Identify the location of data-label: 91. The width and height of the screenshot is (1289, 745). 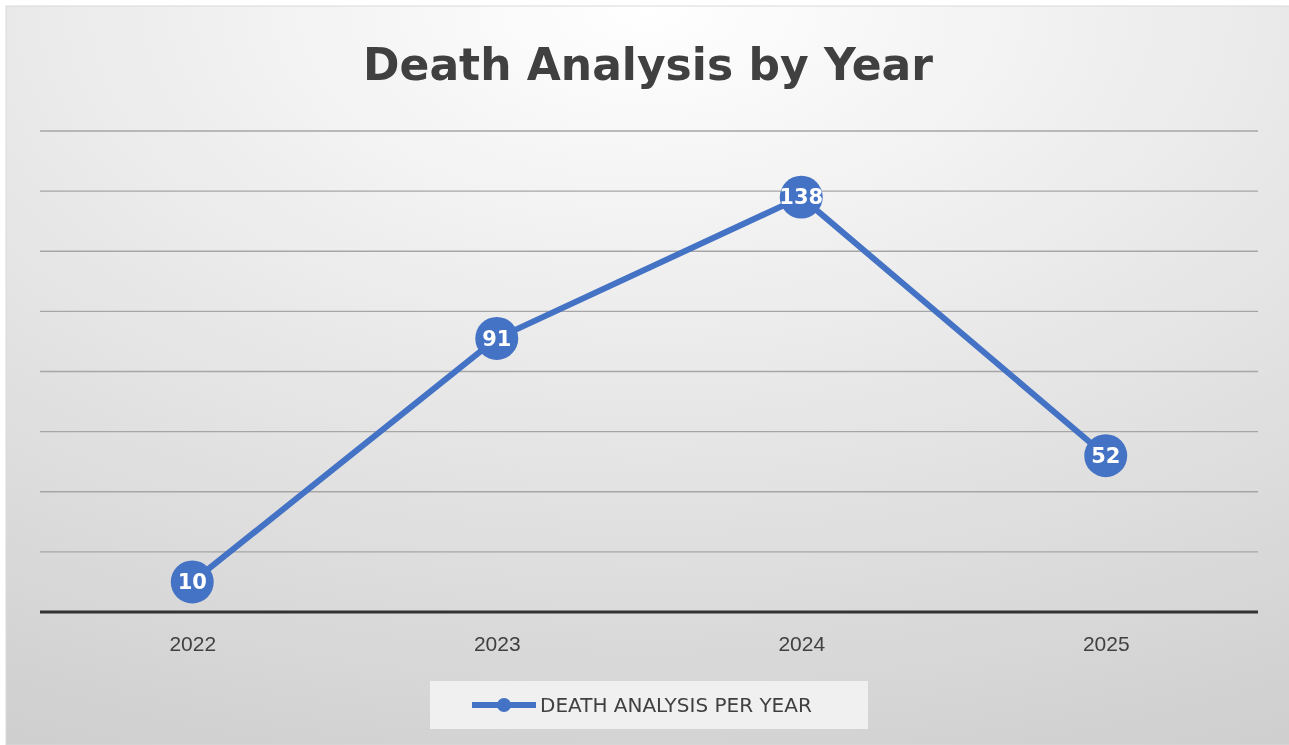
(497, 338).